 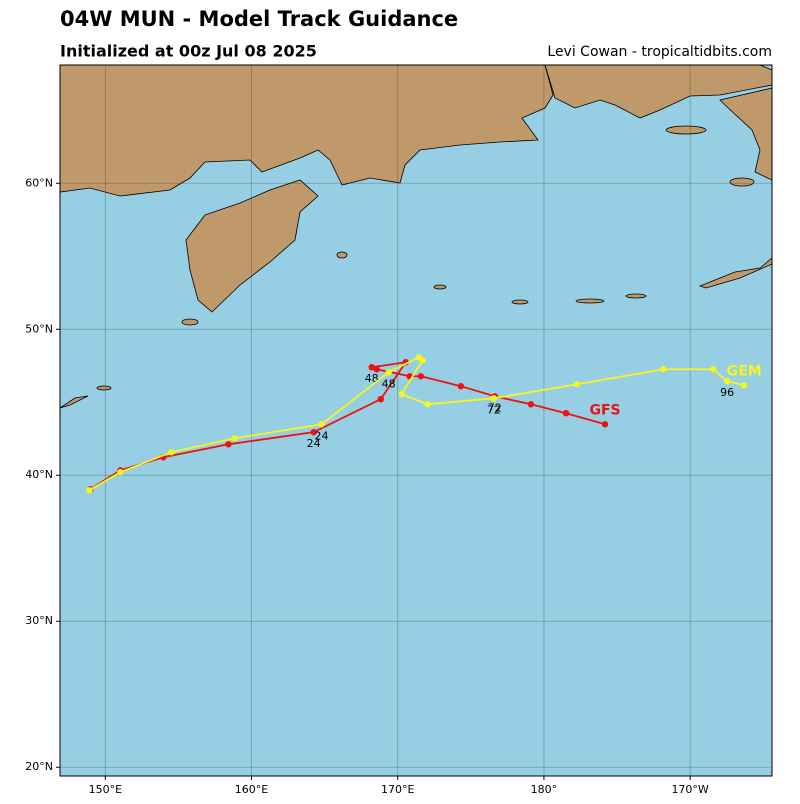 I want to click on y-tick-label: 50°N, so click(x=39, y=328).